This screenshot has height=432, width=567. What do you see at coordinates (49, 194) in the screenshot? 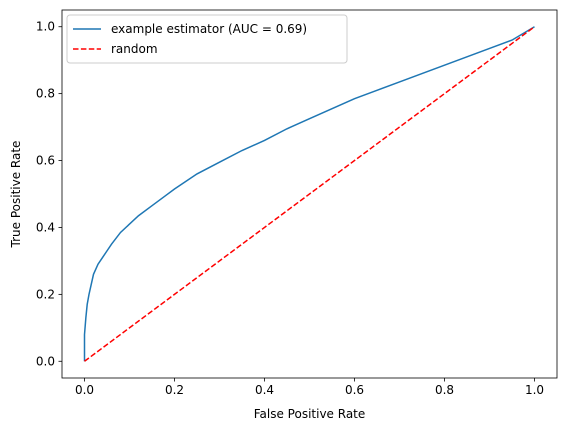
I see `y-axis-ticks: 0.0 0.2 0.4 0.6 0.8 1.0` at bounding box center [49, 194].